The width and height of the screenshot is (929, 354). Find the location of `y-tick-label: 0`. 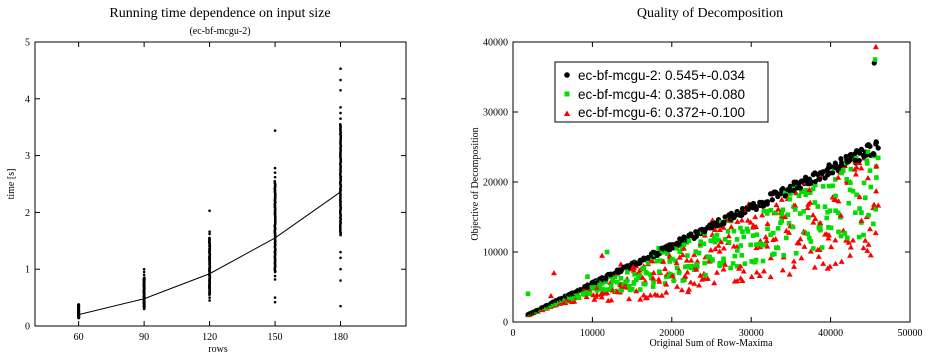

y-tick-label: 0 is located at coordinates (505, 323).